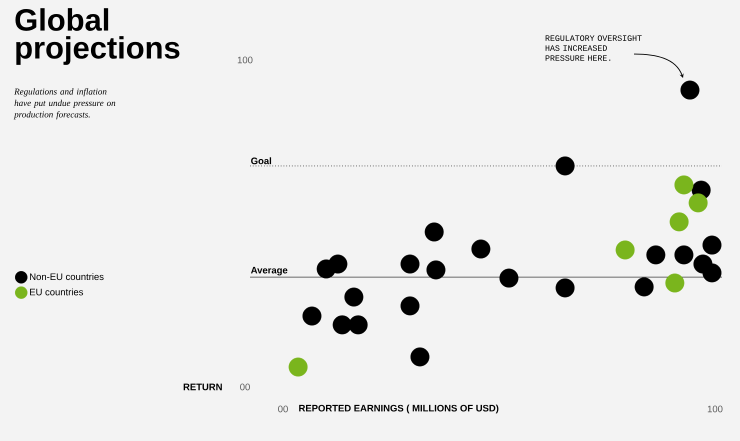  Describe the element at coordinates (97, 36) in the screenshot. I see `chart-title: Global projections` at that location.